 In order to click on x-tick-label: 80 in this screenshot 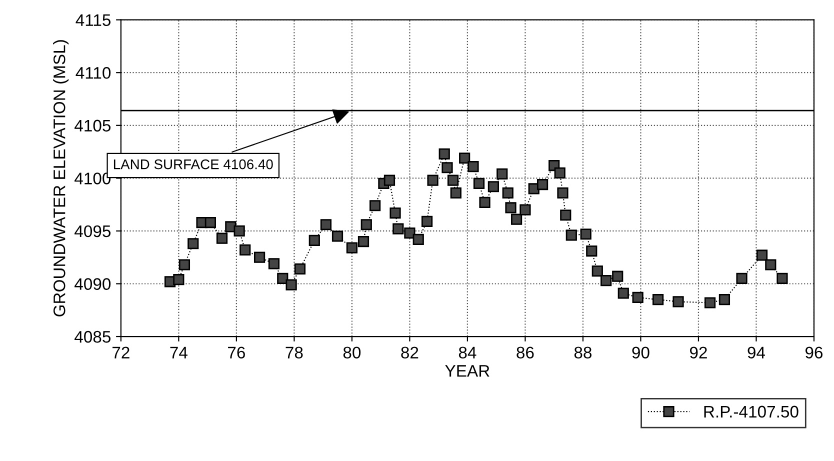, I will do `click(352, 352)`.